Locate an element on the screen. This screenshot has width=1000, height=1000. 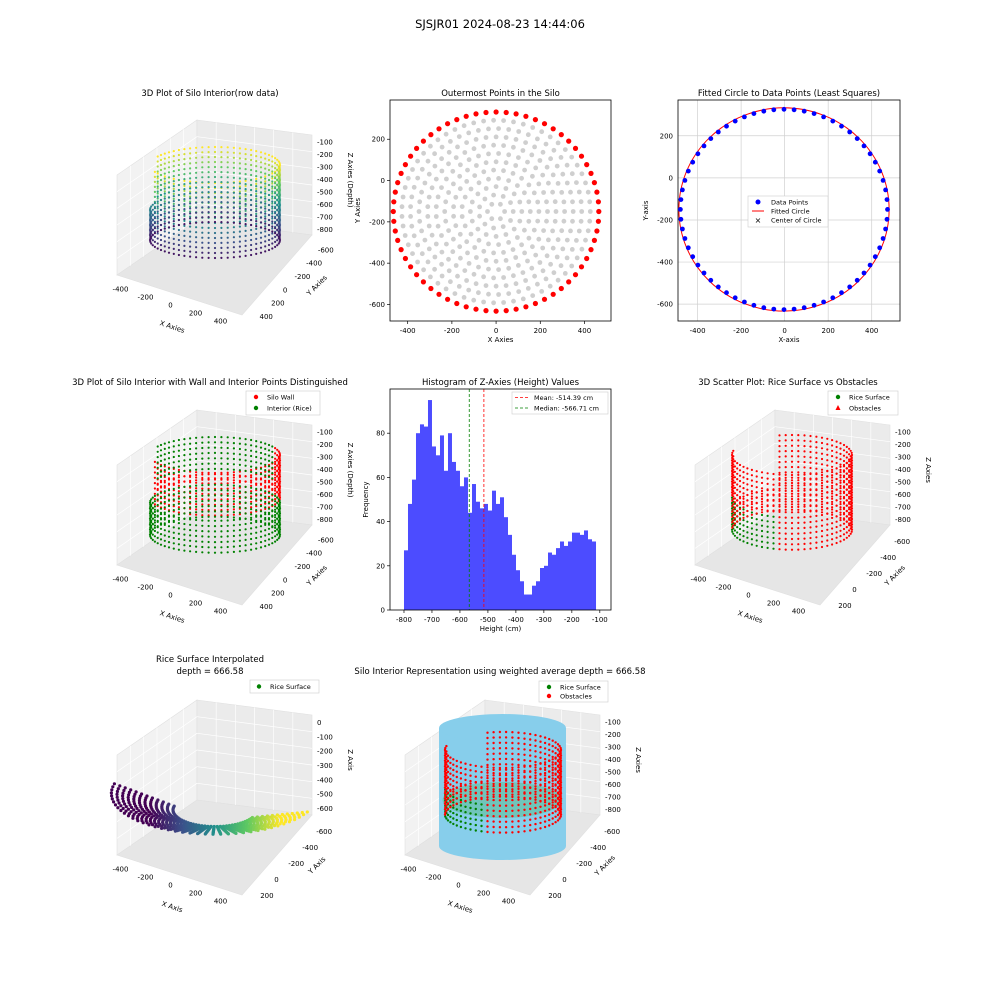
y-tick-label: 400 is located at coordinates (266, 607).